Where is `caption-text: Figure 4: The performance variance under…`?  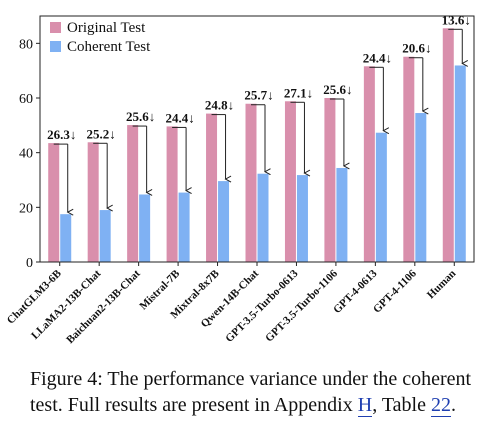
caption-text: Figure 4: The performance variance under… is located at coordinates (251, 392).